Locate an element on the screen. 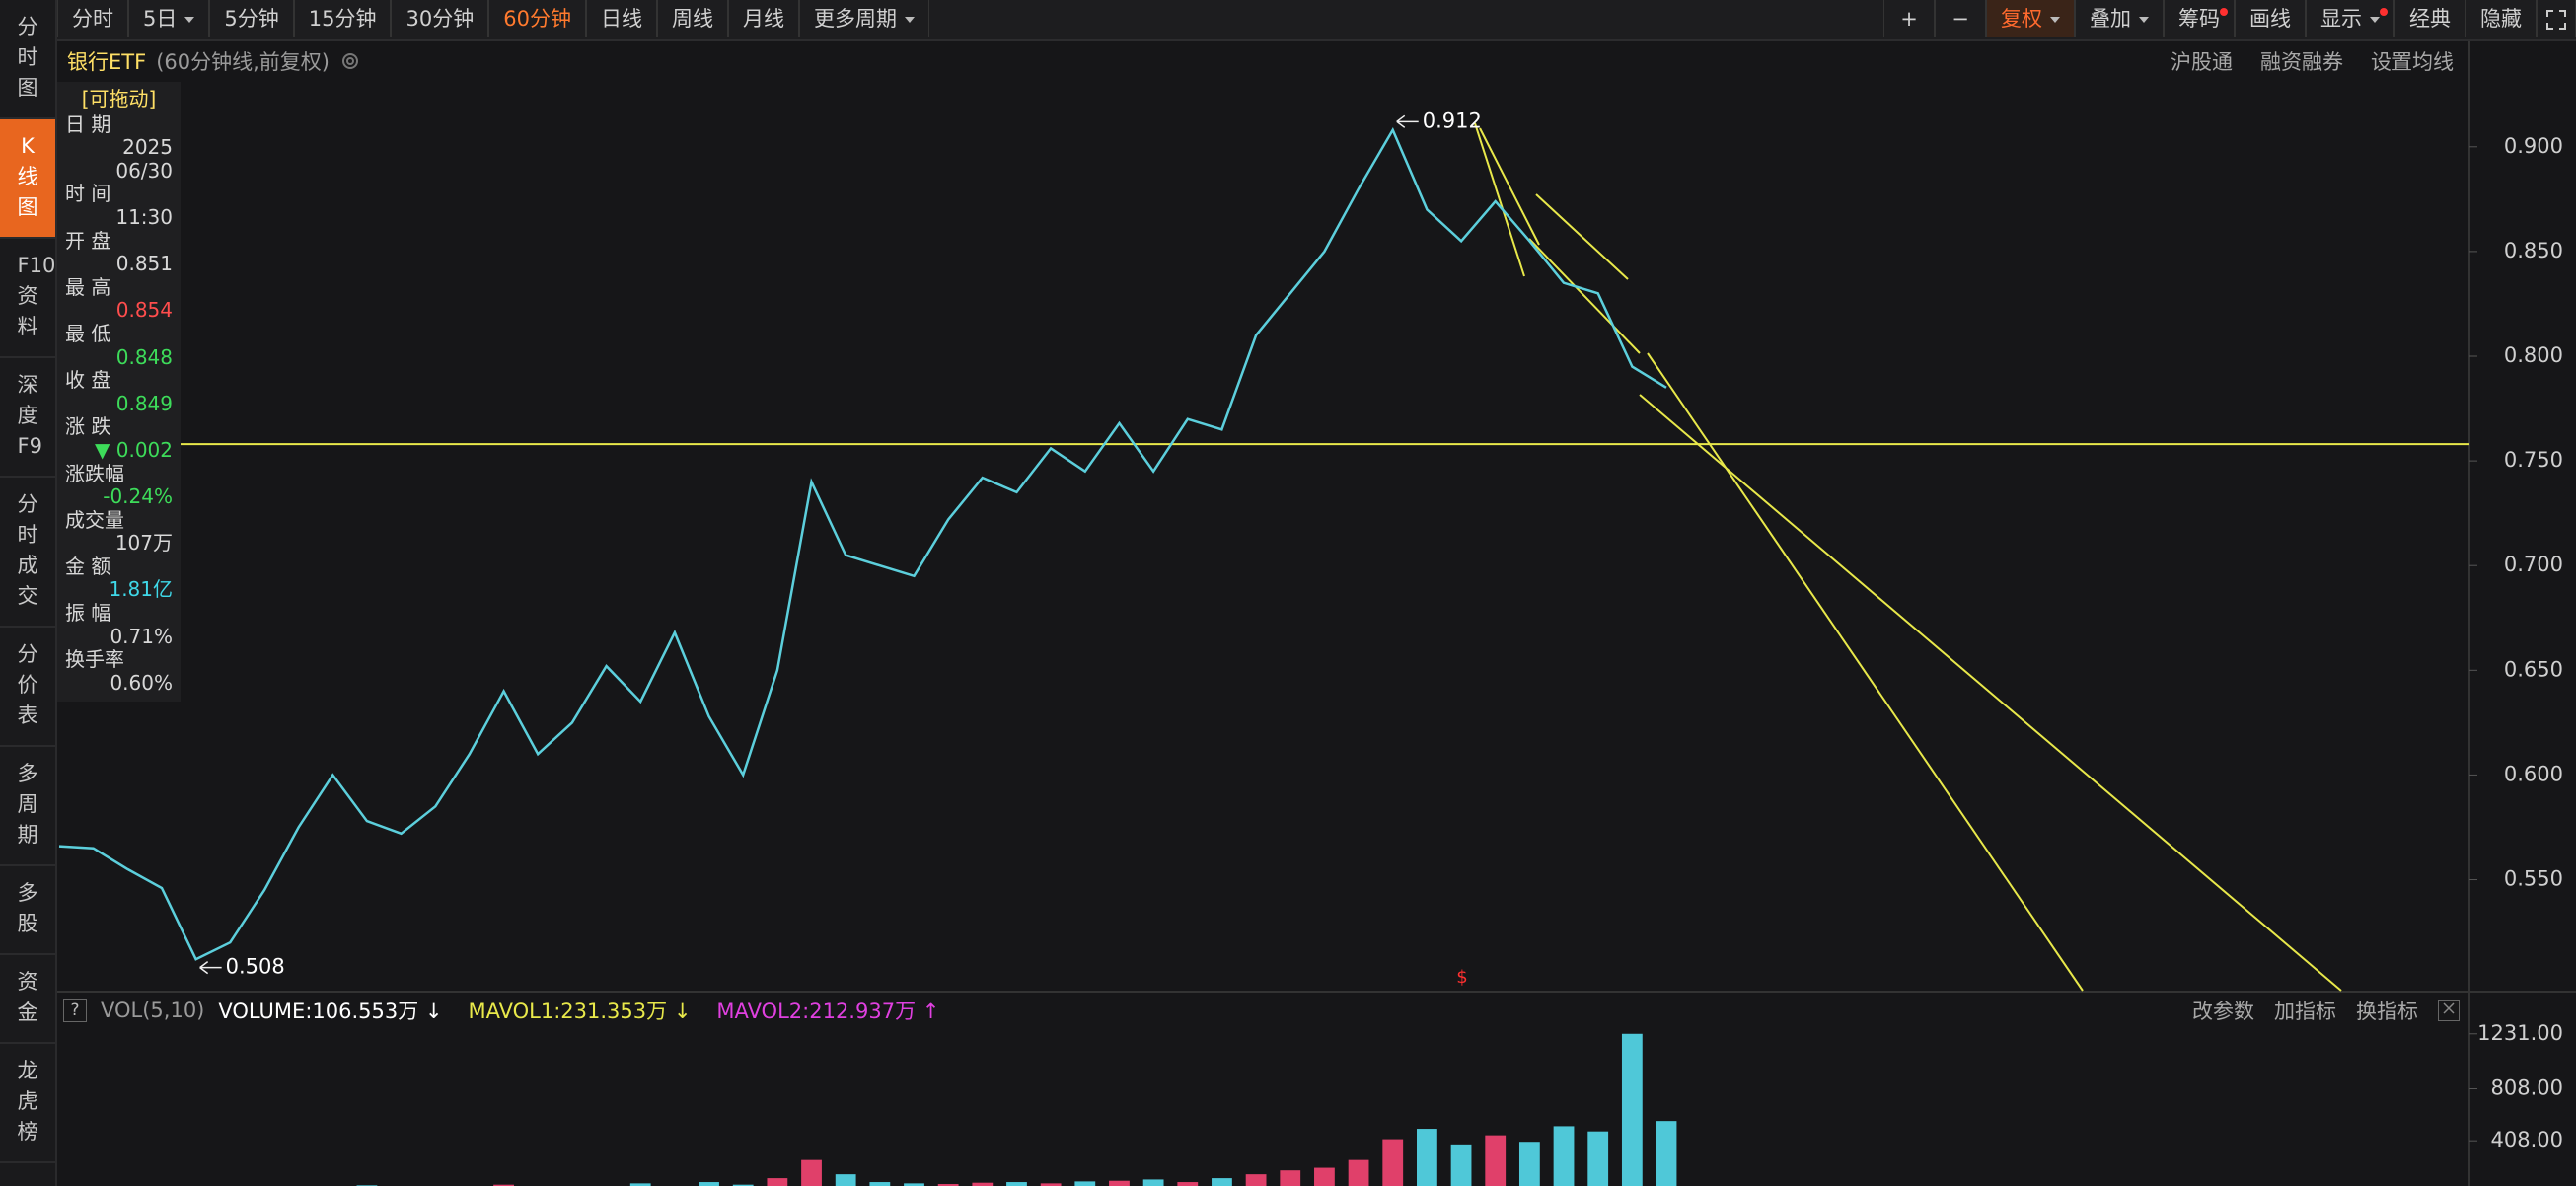 This screenshot has height=1186, width=2576. info-label: 成交量 is located at coordinates (94, 519).